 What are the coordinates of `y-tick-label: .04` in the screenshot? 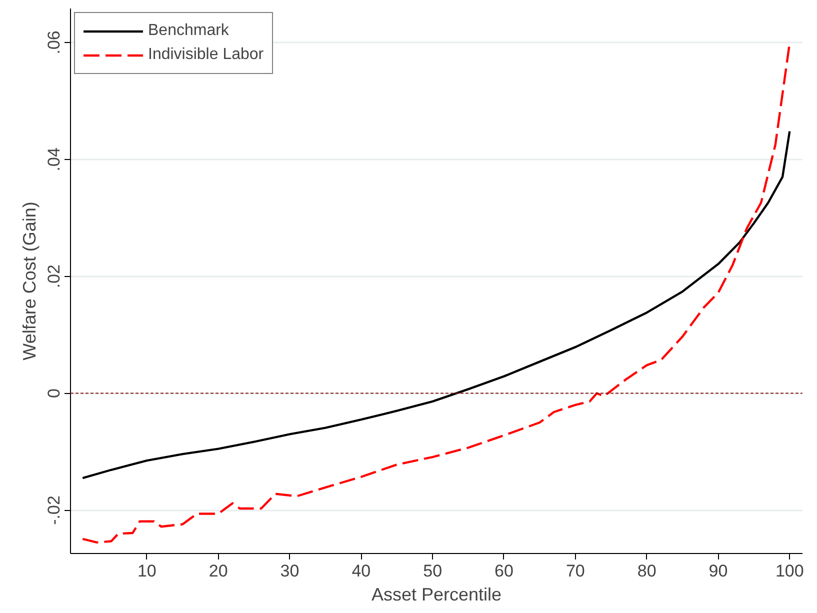 It's located at (54, 160).